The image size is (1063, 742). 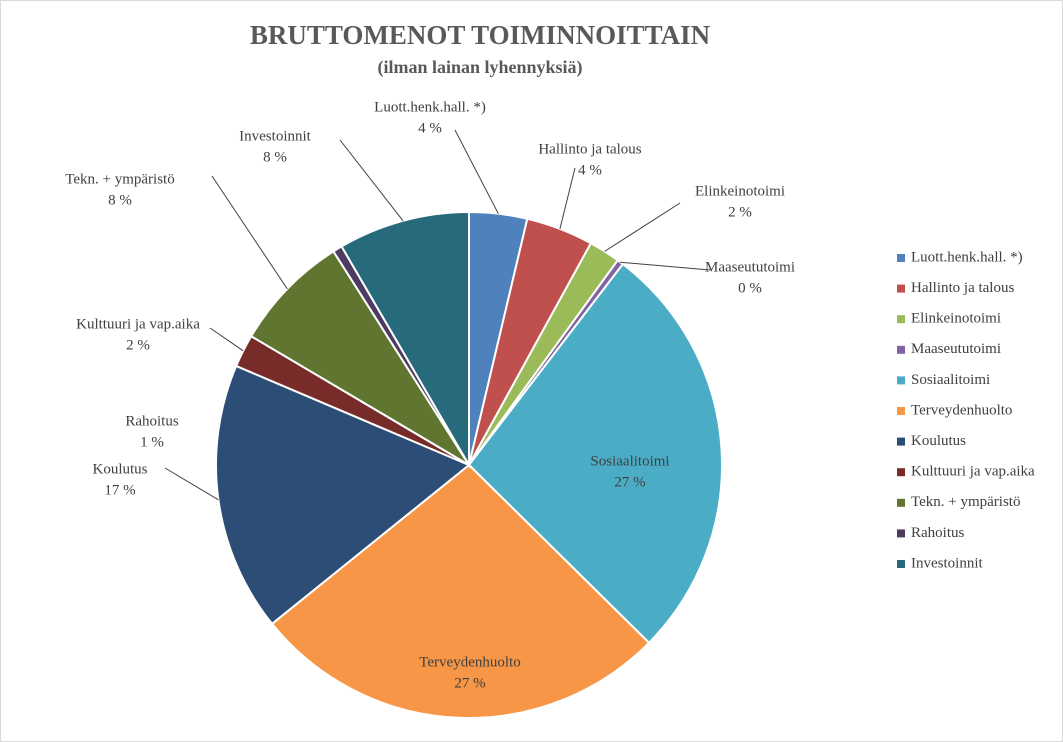 I want to click on legend-label: Elinkeinotoimi, so click(x=956, y=319).